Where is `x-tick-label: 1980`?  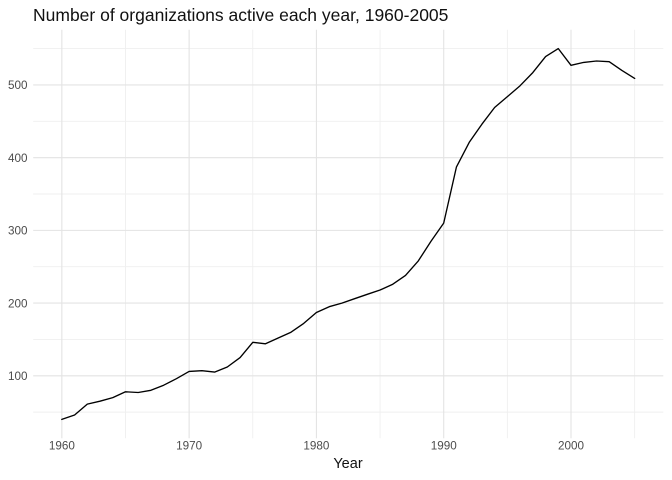 x-tick-label: 1980 is located at coordinates (316, 446).